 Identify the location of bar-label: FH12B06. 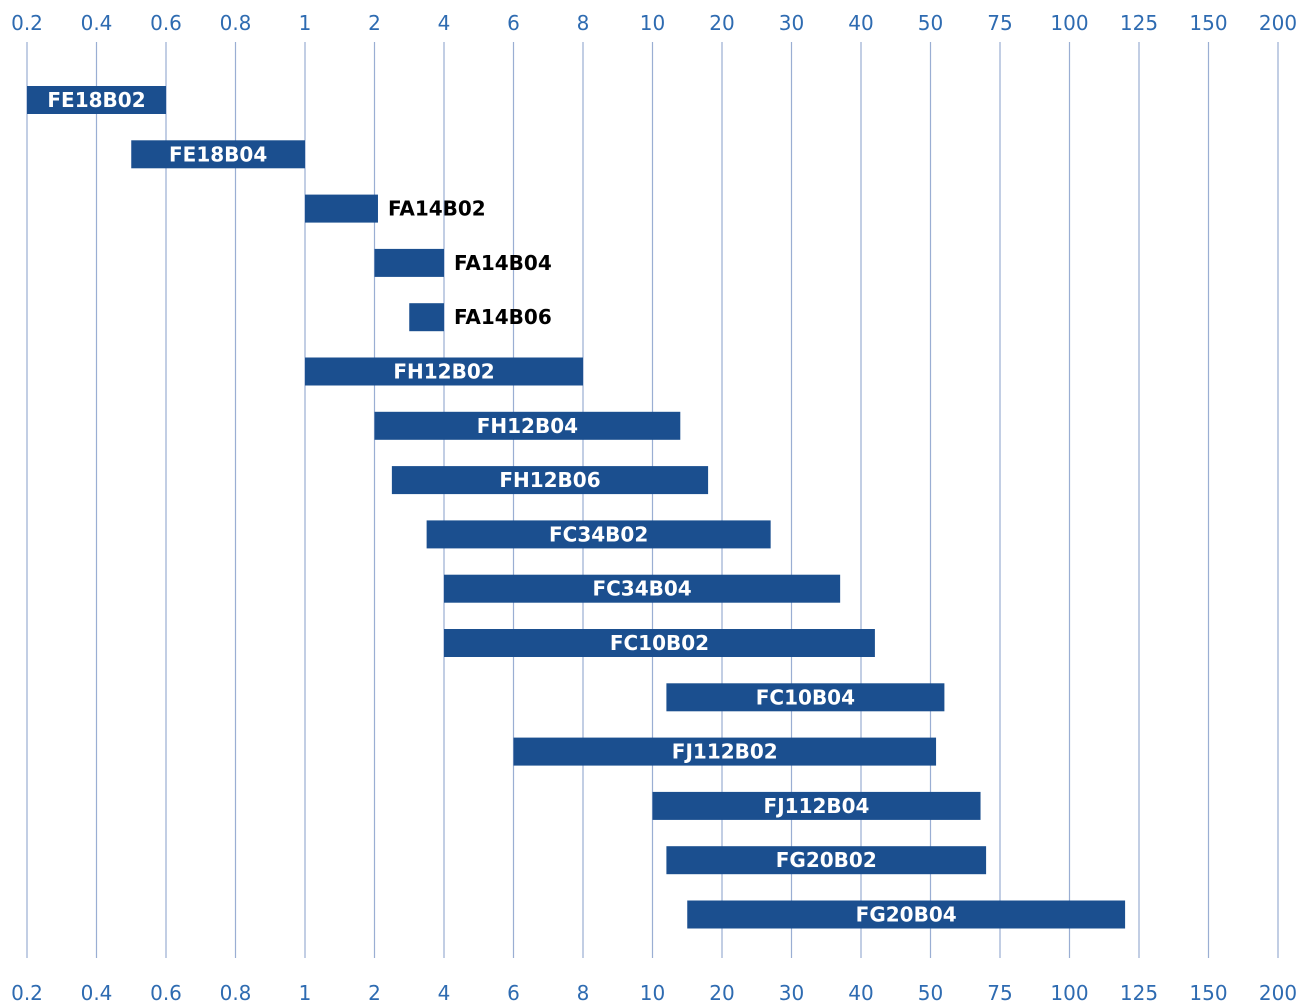
(549, 480).